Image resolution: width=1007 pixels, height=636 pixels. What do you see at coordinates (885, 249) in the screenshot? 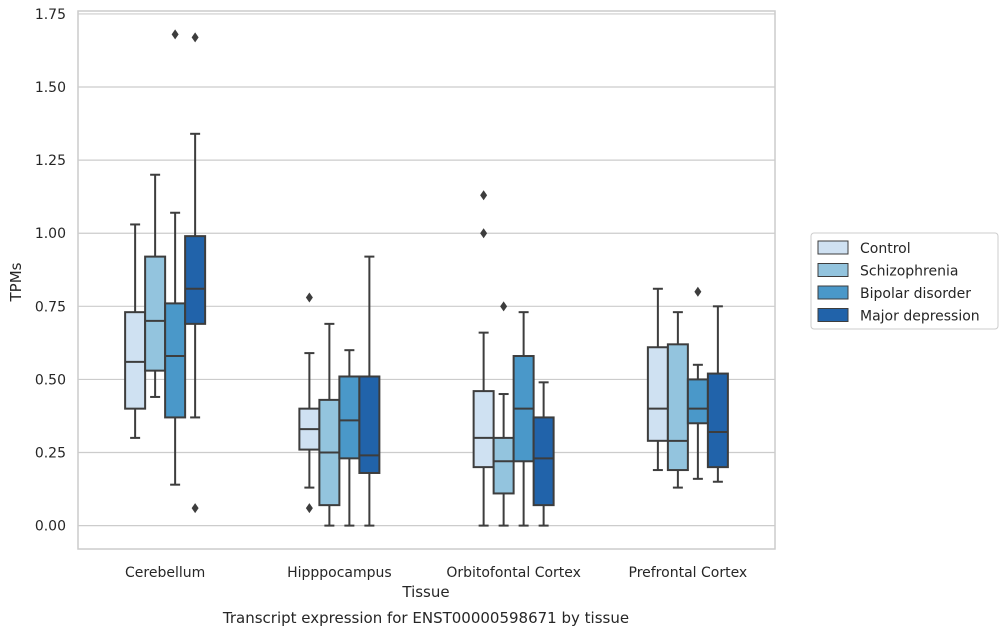
I see `legend-label: Control` at bounding box center [885, 249].